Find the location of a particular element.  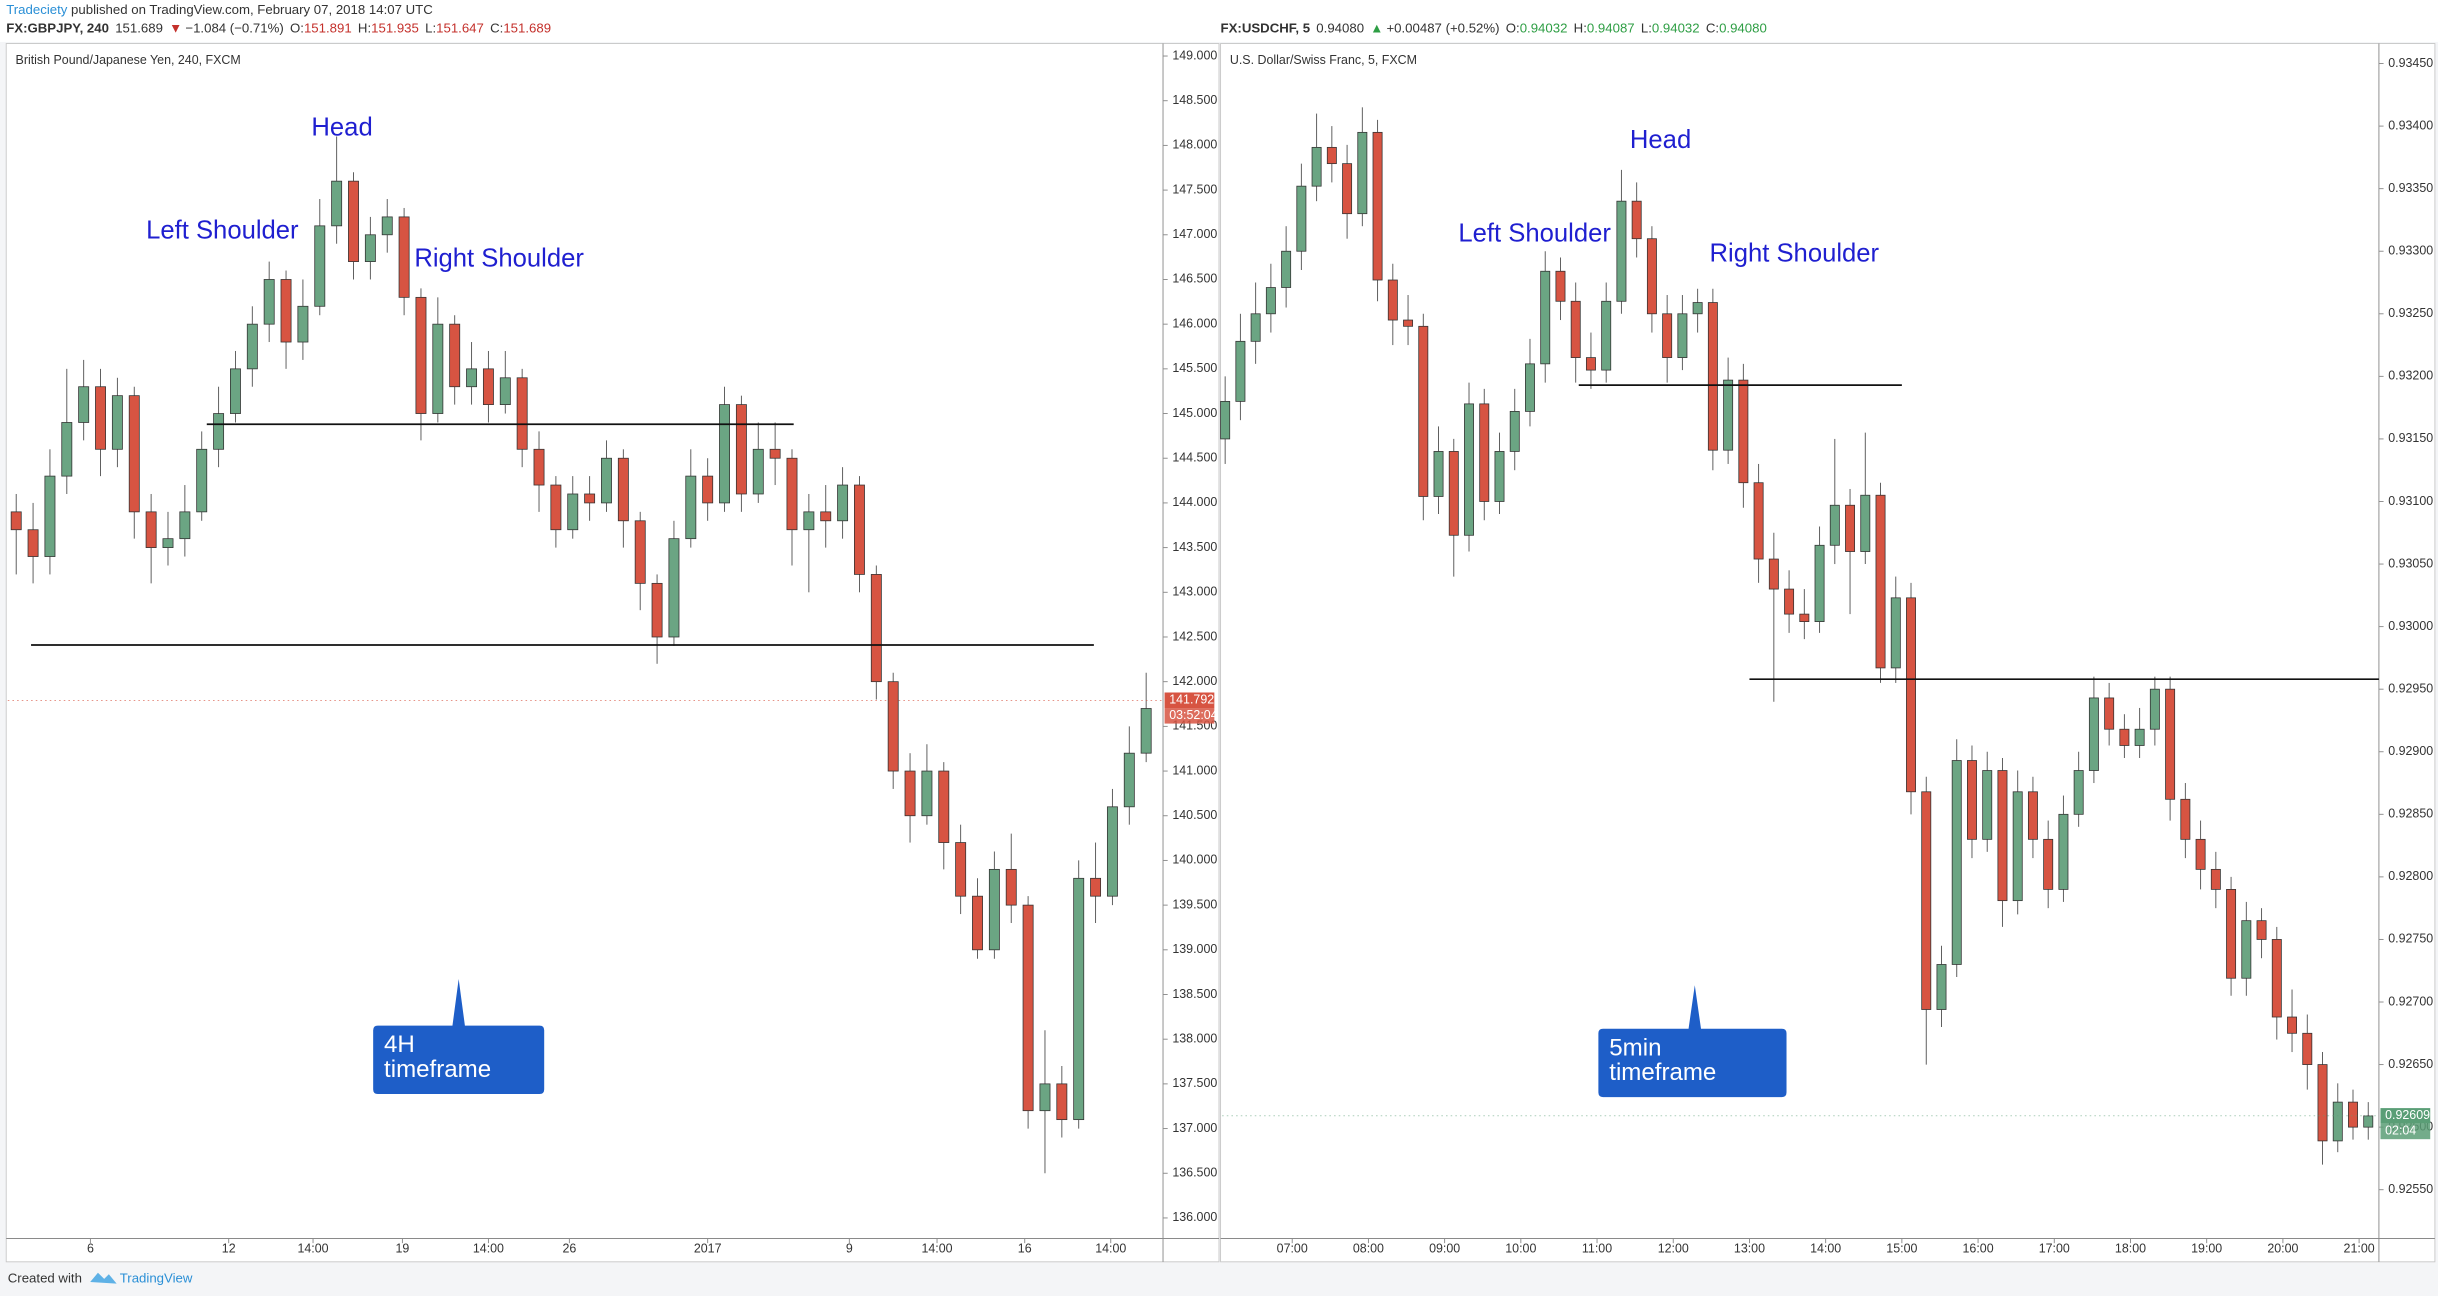

countdown-label: 02:04 is located at coordinates (2400, 1131).